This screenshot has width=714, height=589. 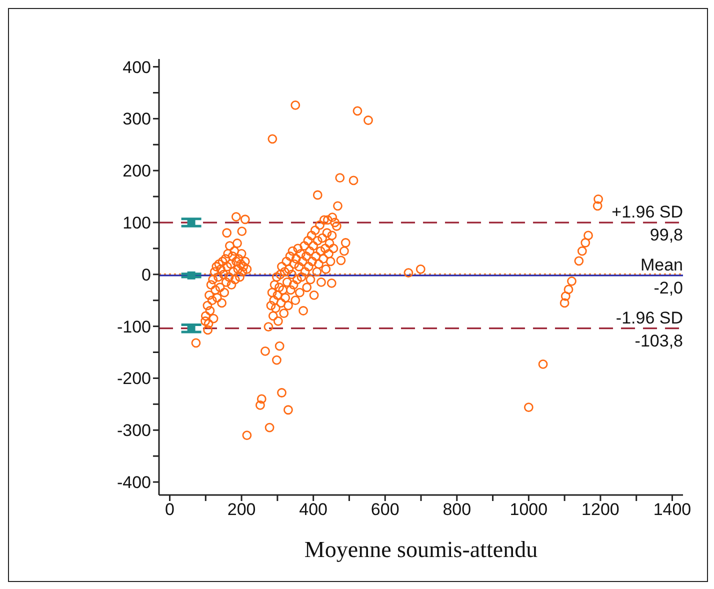 What do you see at coordinates (133, 326) in the screenshot?
I see `y-tick-label: -100` at bounding box center [133, 326].